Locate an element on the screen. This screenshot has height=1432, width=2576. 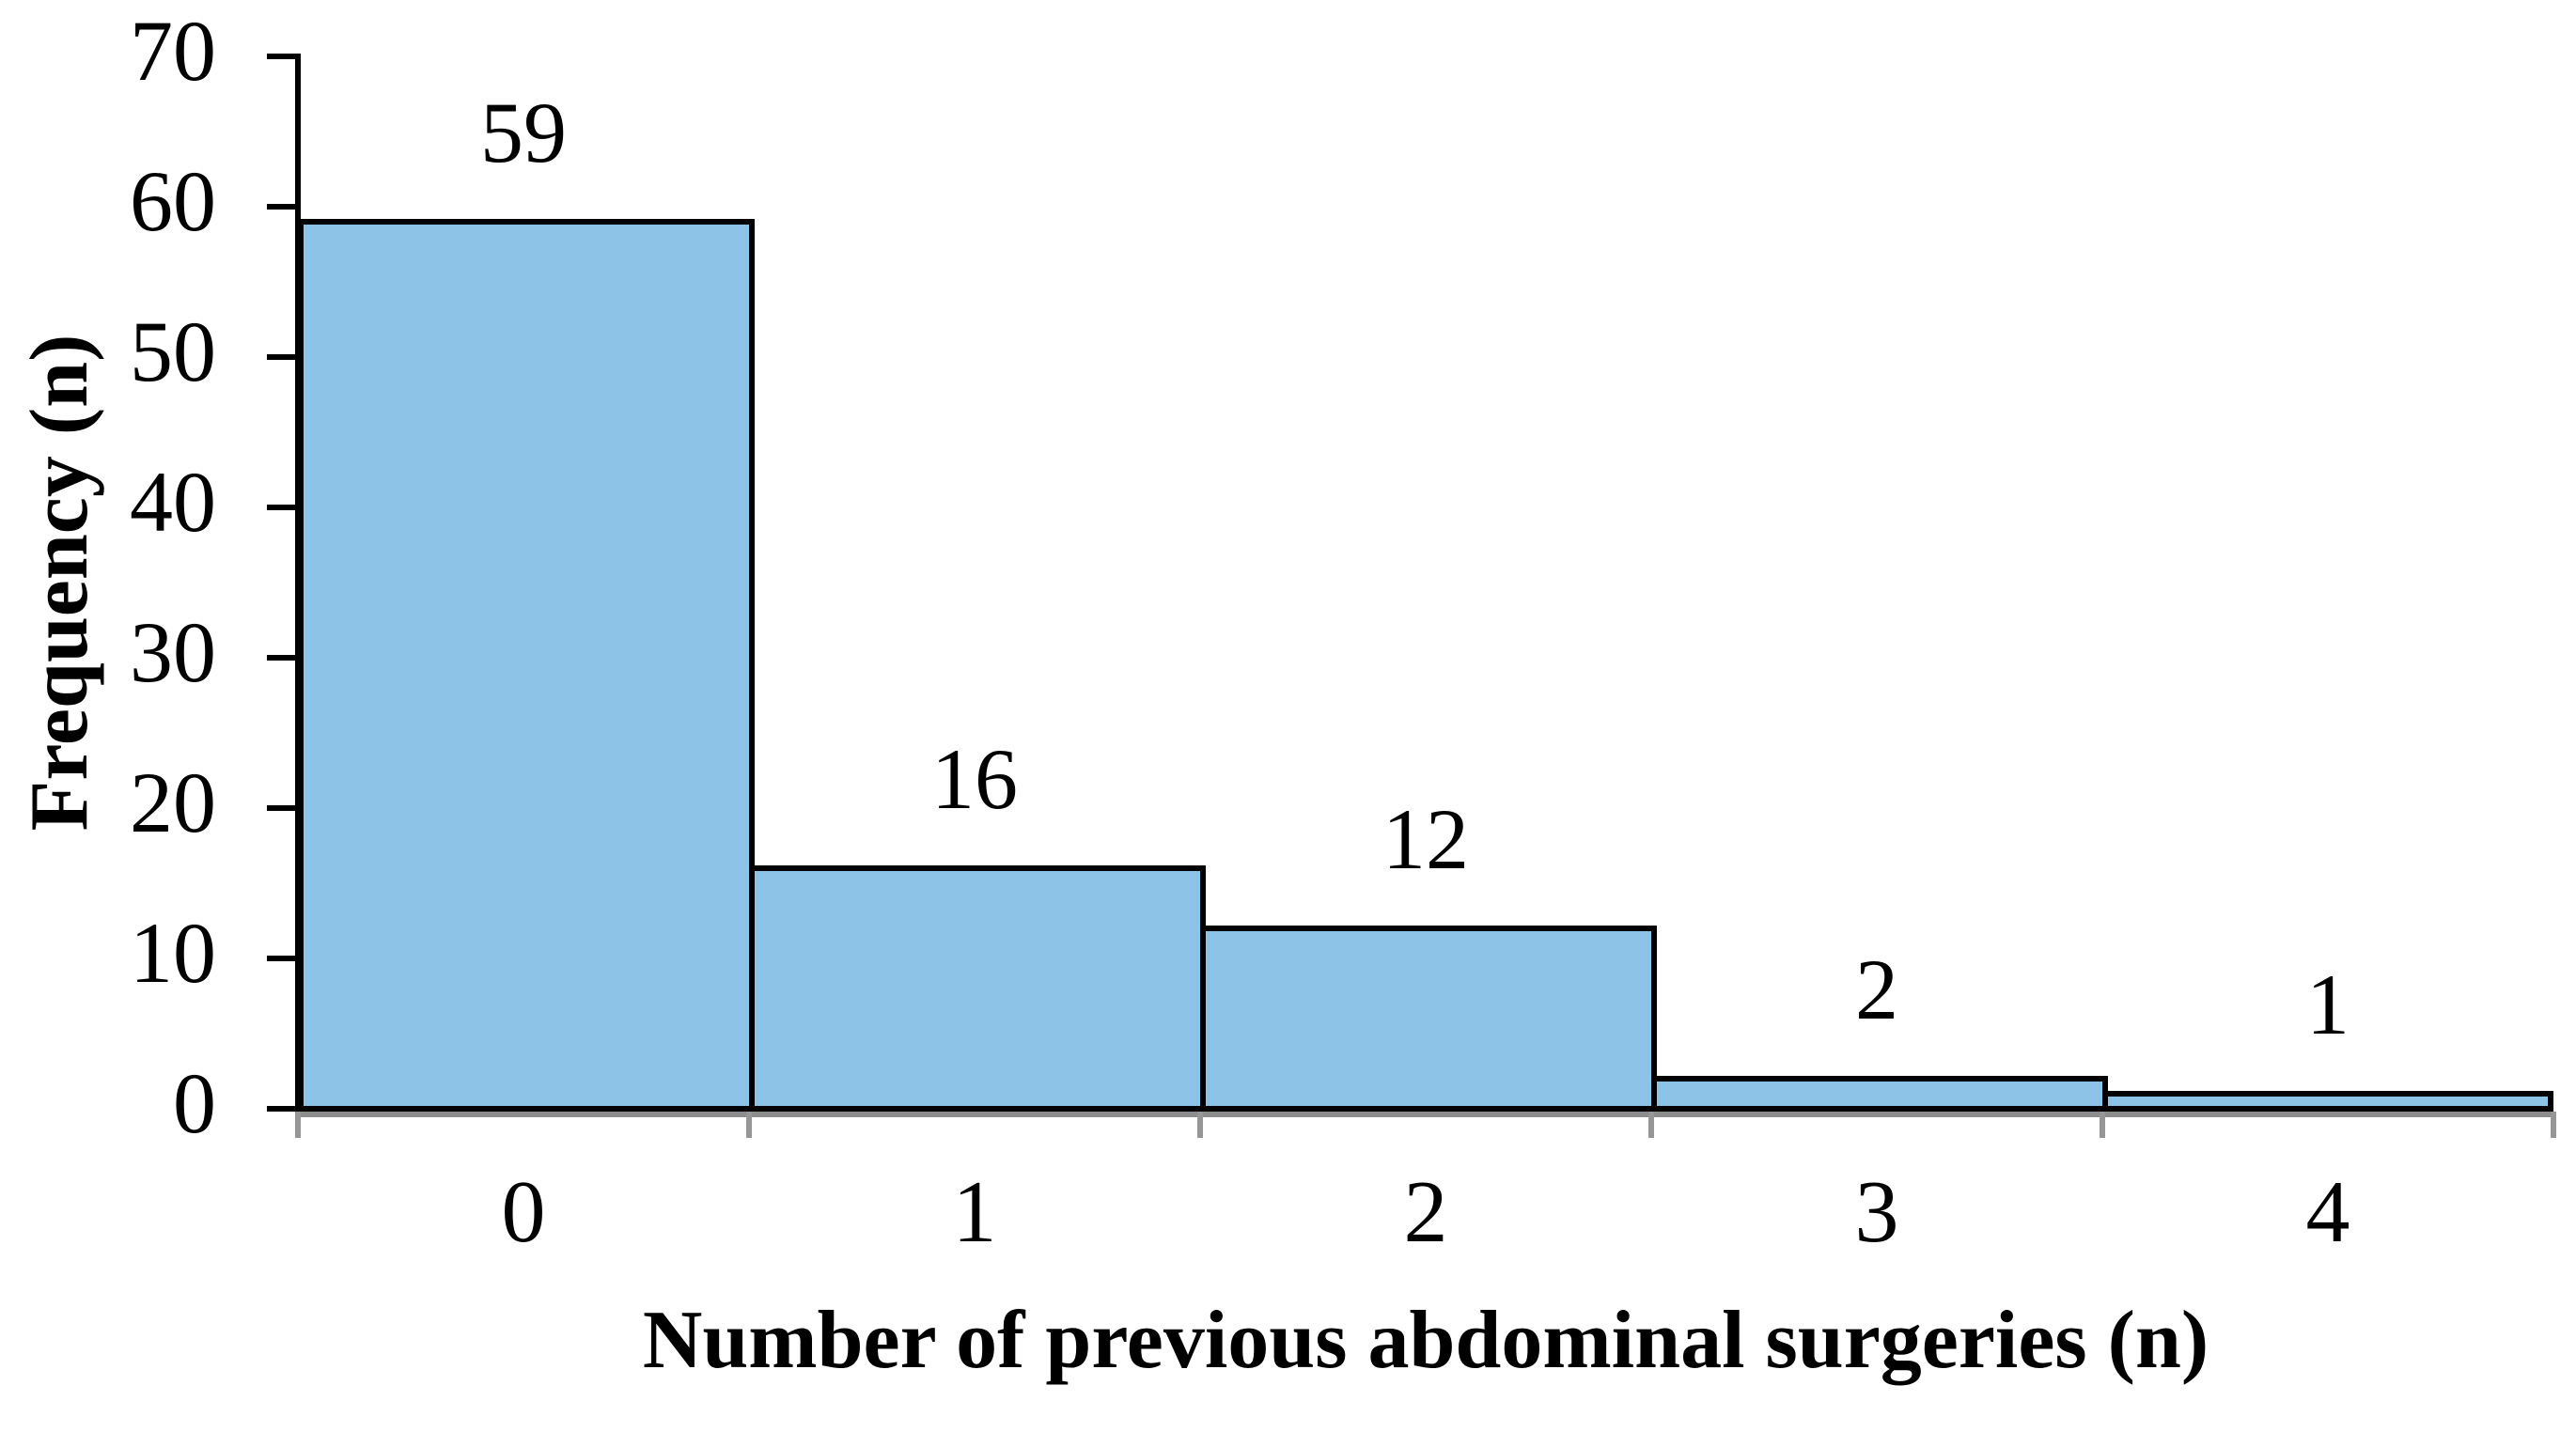
x-category-label: 2 is located at coordinates (1425, 1212).